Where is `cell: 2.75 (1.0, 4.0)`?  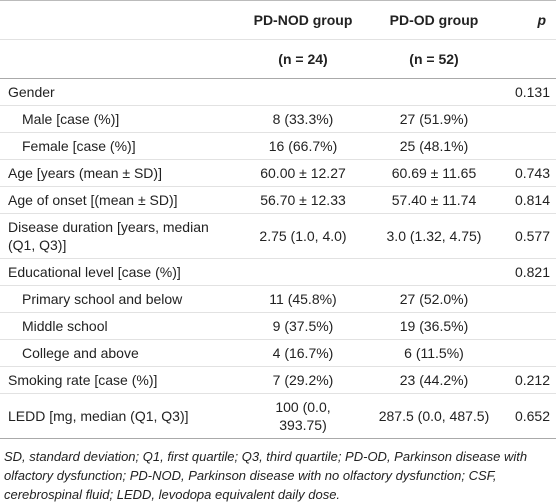
cell: 2.75 (1.0, 4.0) is located at coordinates (302, 236).